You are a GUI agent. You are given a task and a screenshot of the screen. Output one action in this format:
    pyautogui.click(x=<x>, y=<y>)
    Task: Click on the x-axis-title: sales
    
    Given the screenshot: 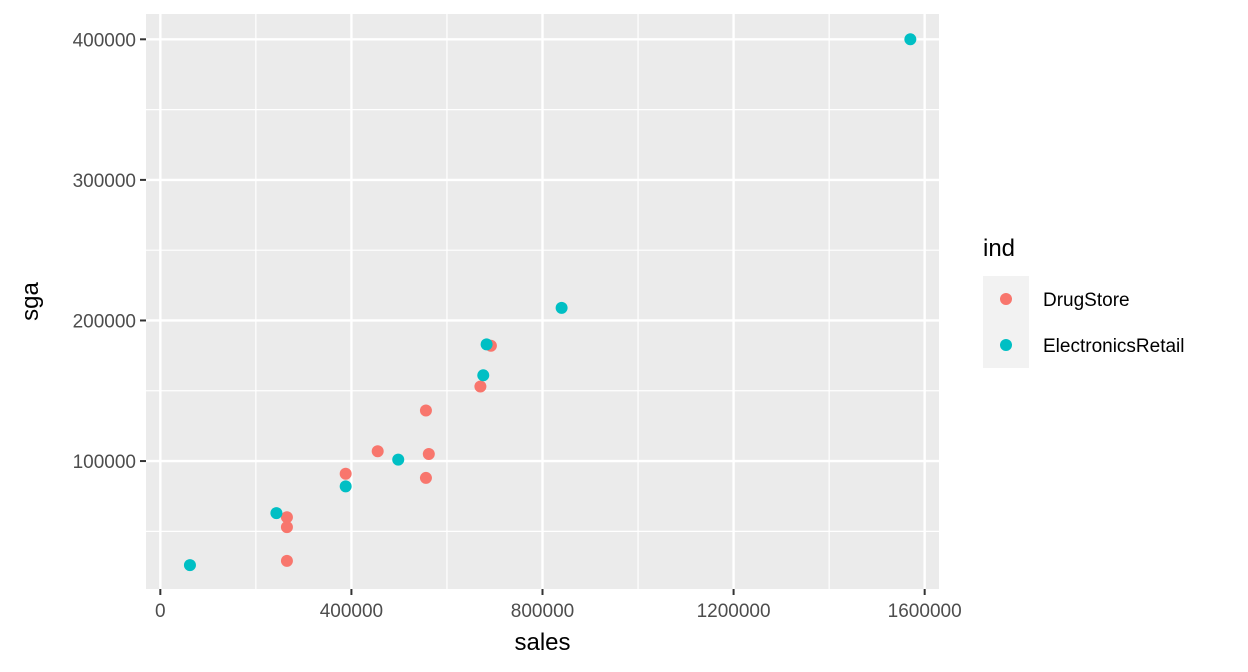 What is the action you would take?
    pyautogui.click(x=542, y=642)
    